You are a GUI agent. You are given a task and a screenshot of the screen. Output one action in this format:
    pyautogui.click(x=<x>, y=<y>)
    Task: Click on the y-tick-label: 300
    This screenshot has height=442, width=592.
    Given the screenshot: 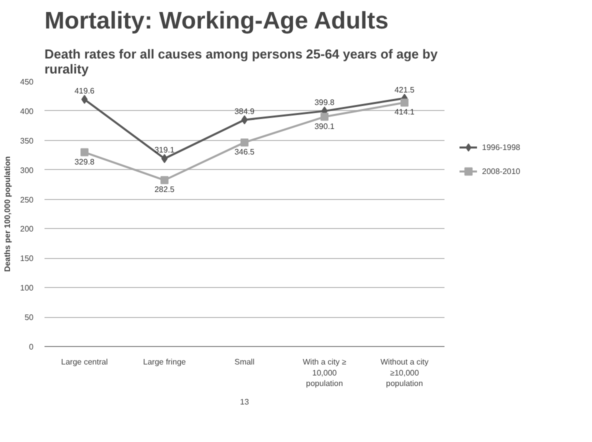 What is the action you would take?
    pyautogui.click(x=27, y=170)
    